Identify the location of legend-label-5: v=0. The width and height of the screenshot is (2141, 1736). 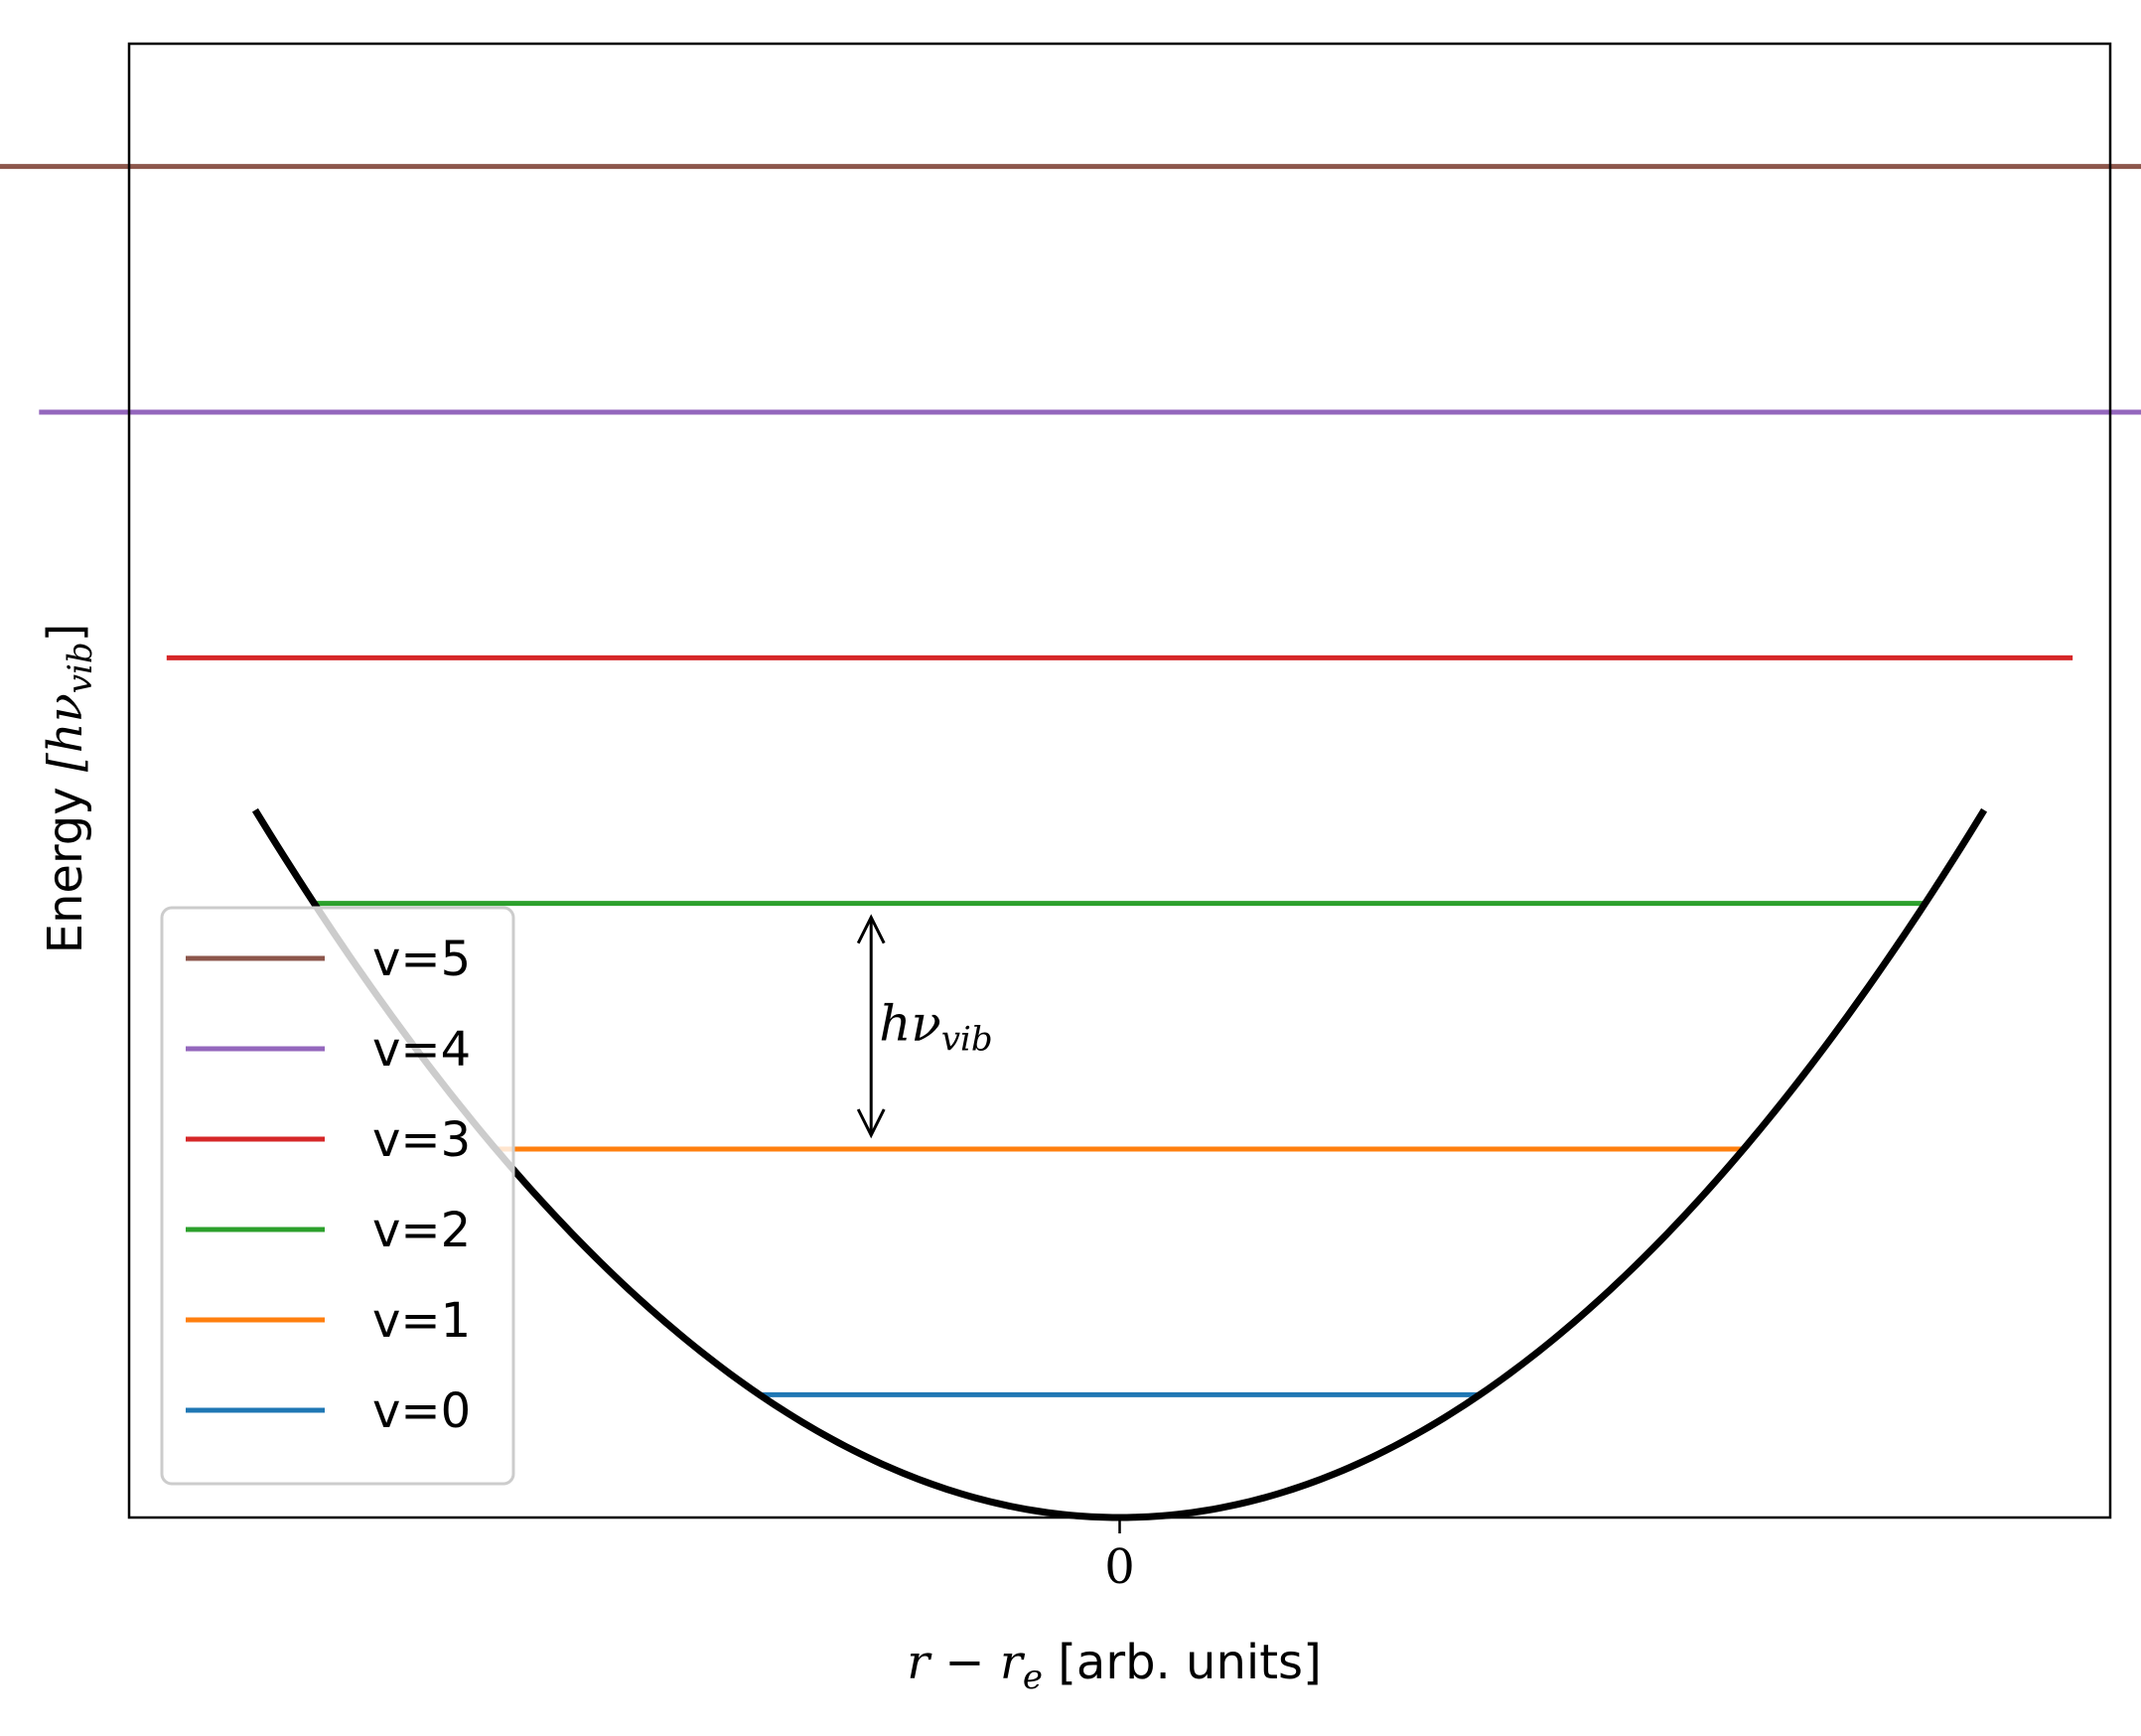
(421, 1411).